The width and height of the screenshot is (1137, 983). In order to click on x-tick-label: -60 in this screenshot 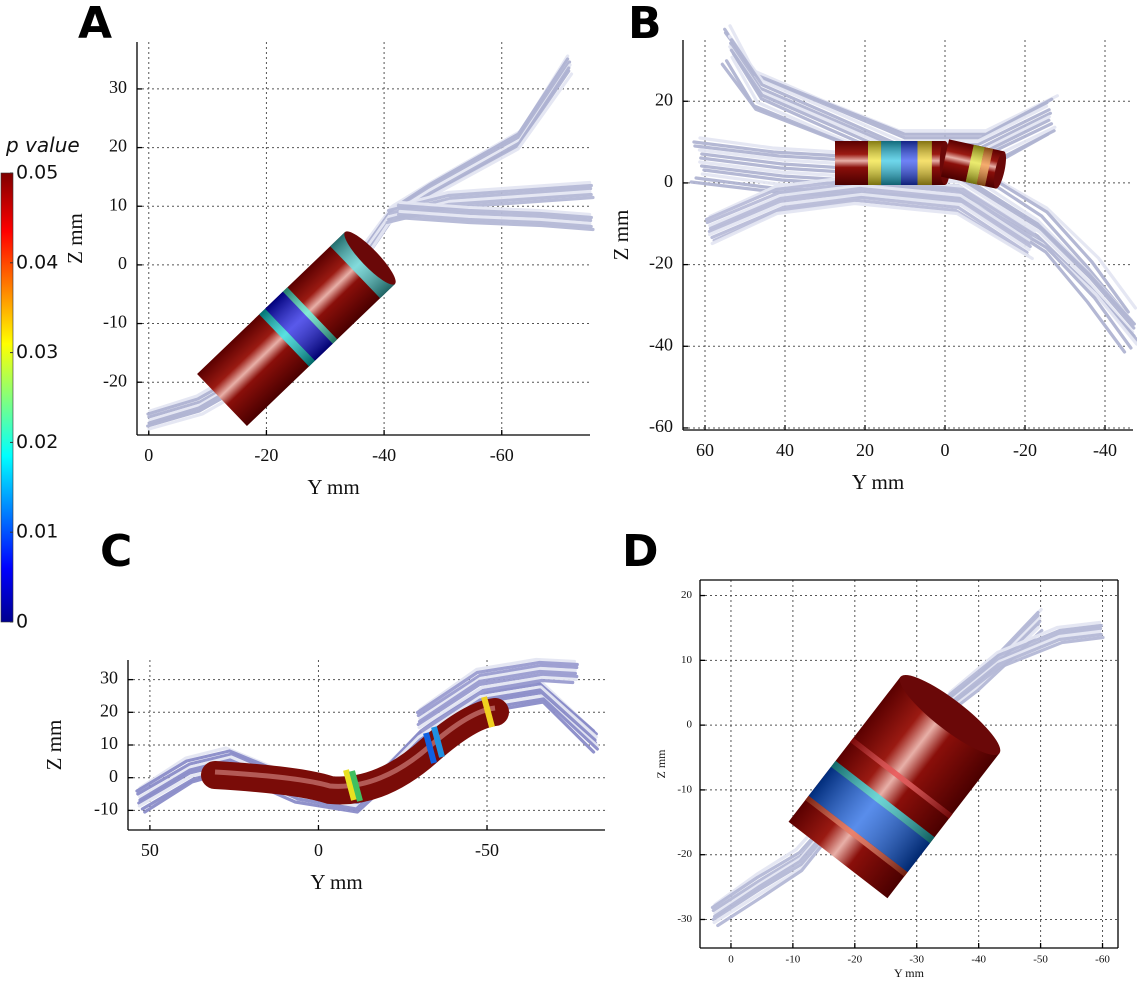, I will do `click(1102, 960)`.